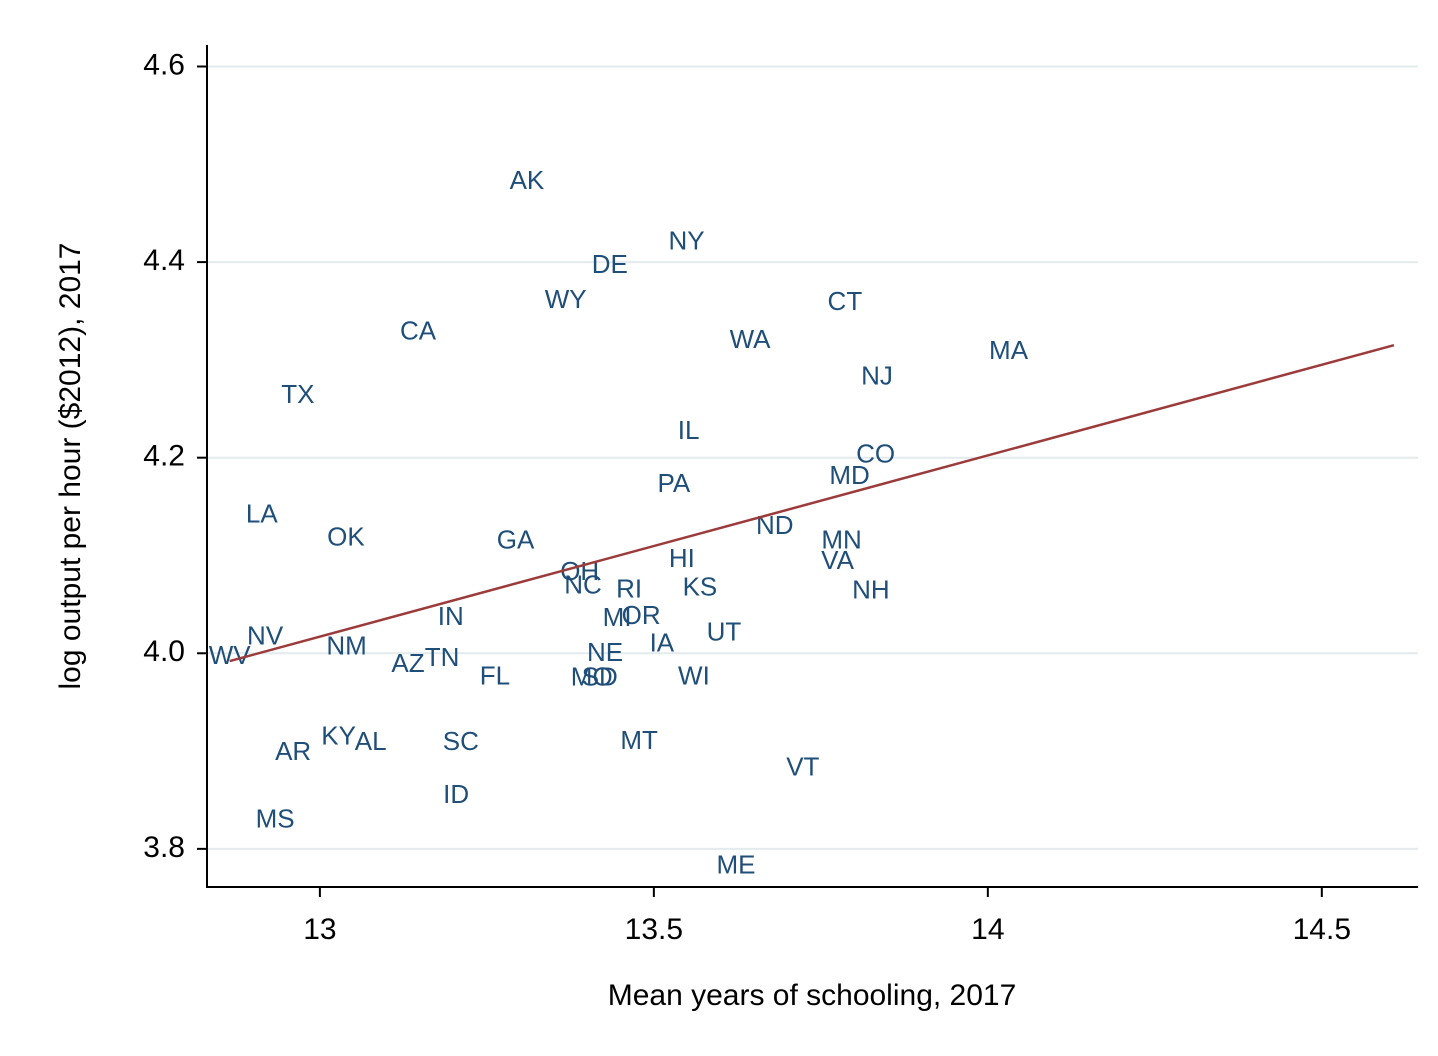 Image resolution: width=1438 pixels, height=1056 pixels. What do you see at coordinates (662, 642) in the screenshot?
I see `point-label: IA` at bounding box center [662, 642].